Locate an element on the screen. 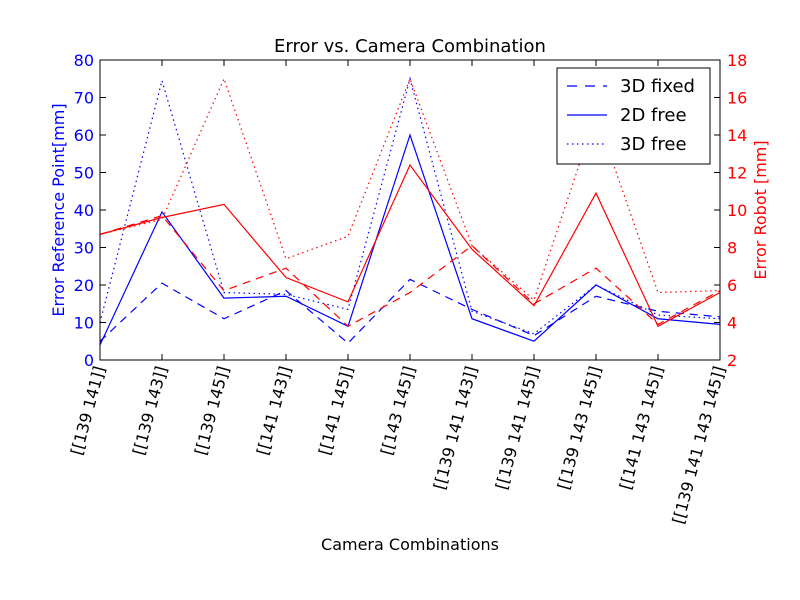 The width and height of the screenshot is (800, 600). y-axis-label-right: Error Robot [mm] is located at coordinates (760, 209).